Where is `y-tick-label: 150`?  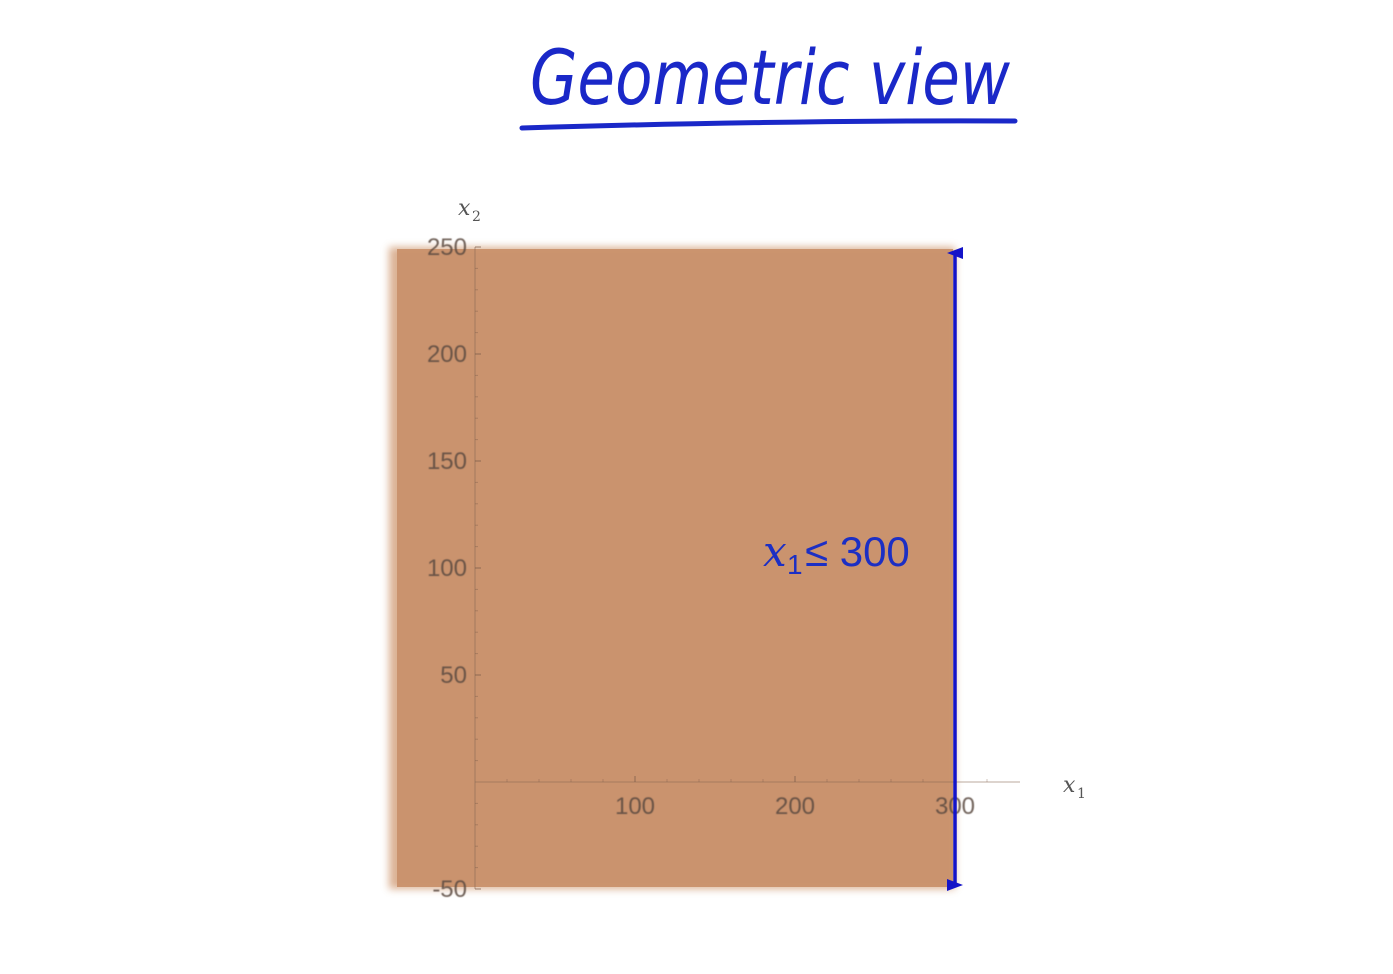 y-tick-label: 150 is located at coordinates (447, 461).